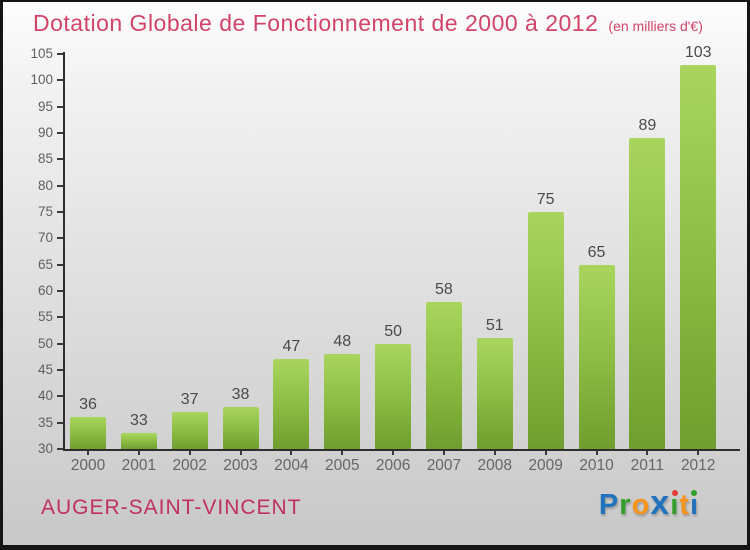  Describe the element at coordinates (444, 289) in the screenshot. I see `bar-value-label: 58` at that location.